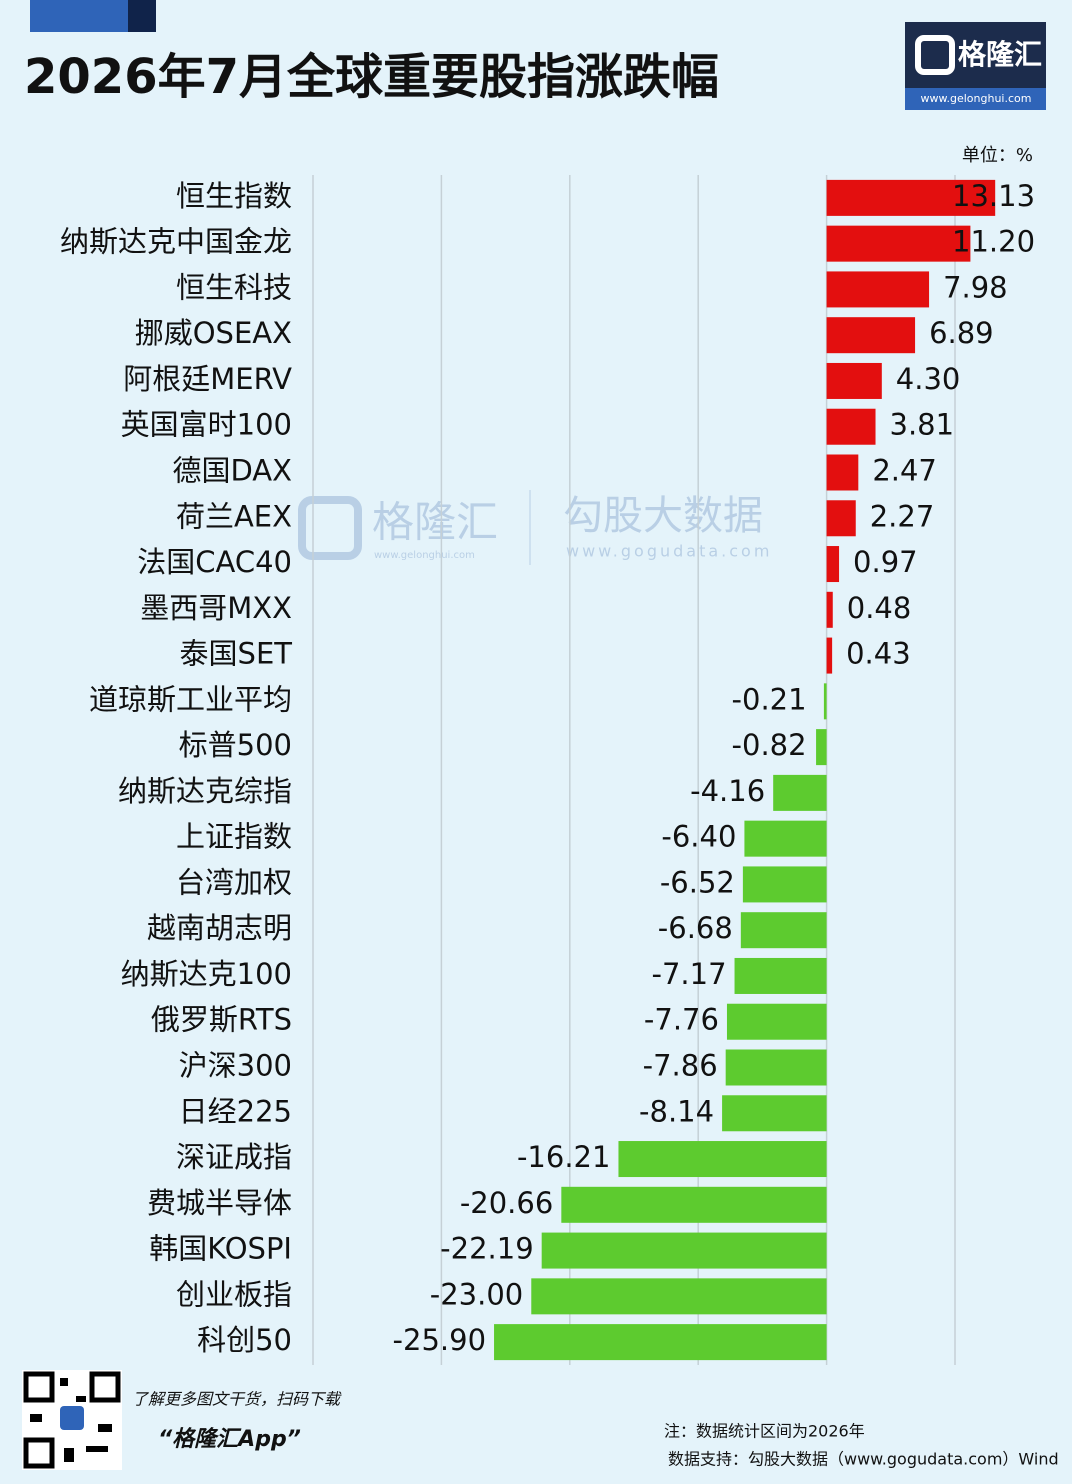  What do you see at coordinates (244, 1340) in the screenshot?
I see `category-label: 科创50` at bounding box center [244, 1340].